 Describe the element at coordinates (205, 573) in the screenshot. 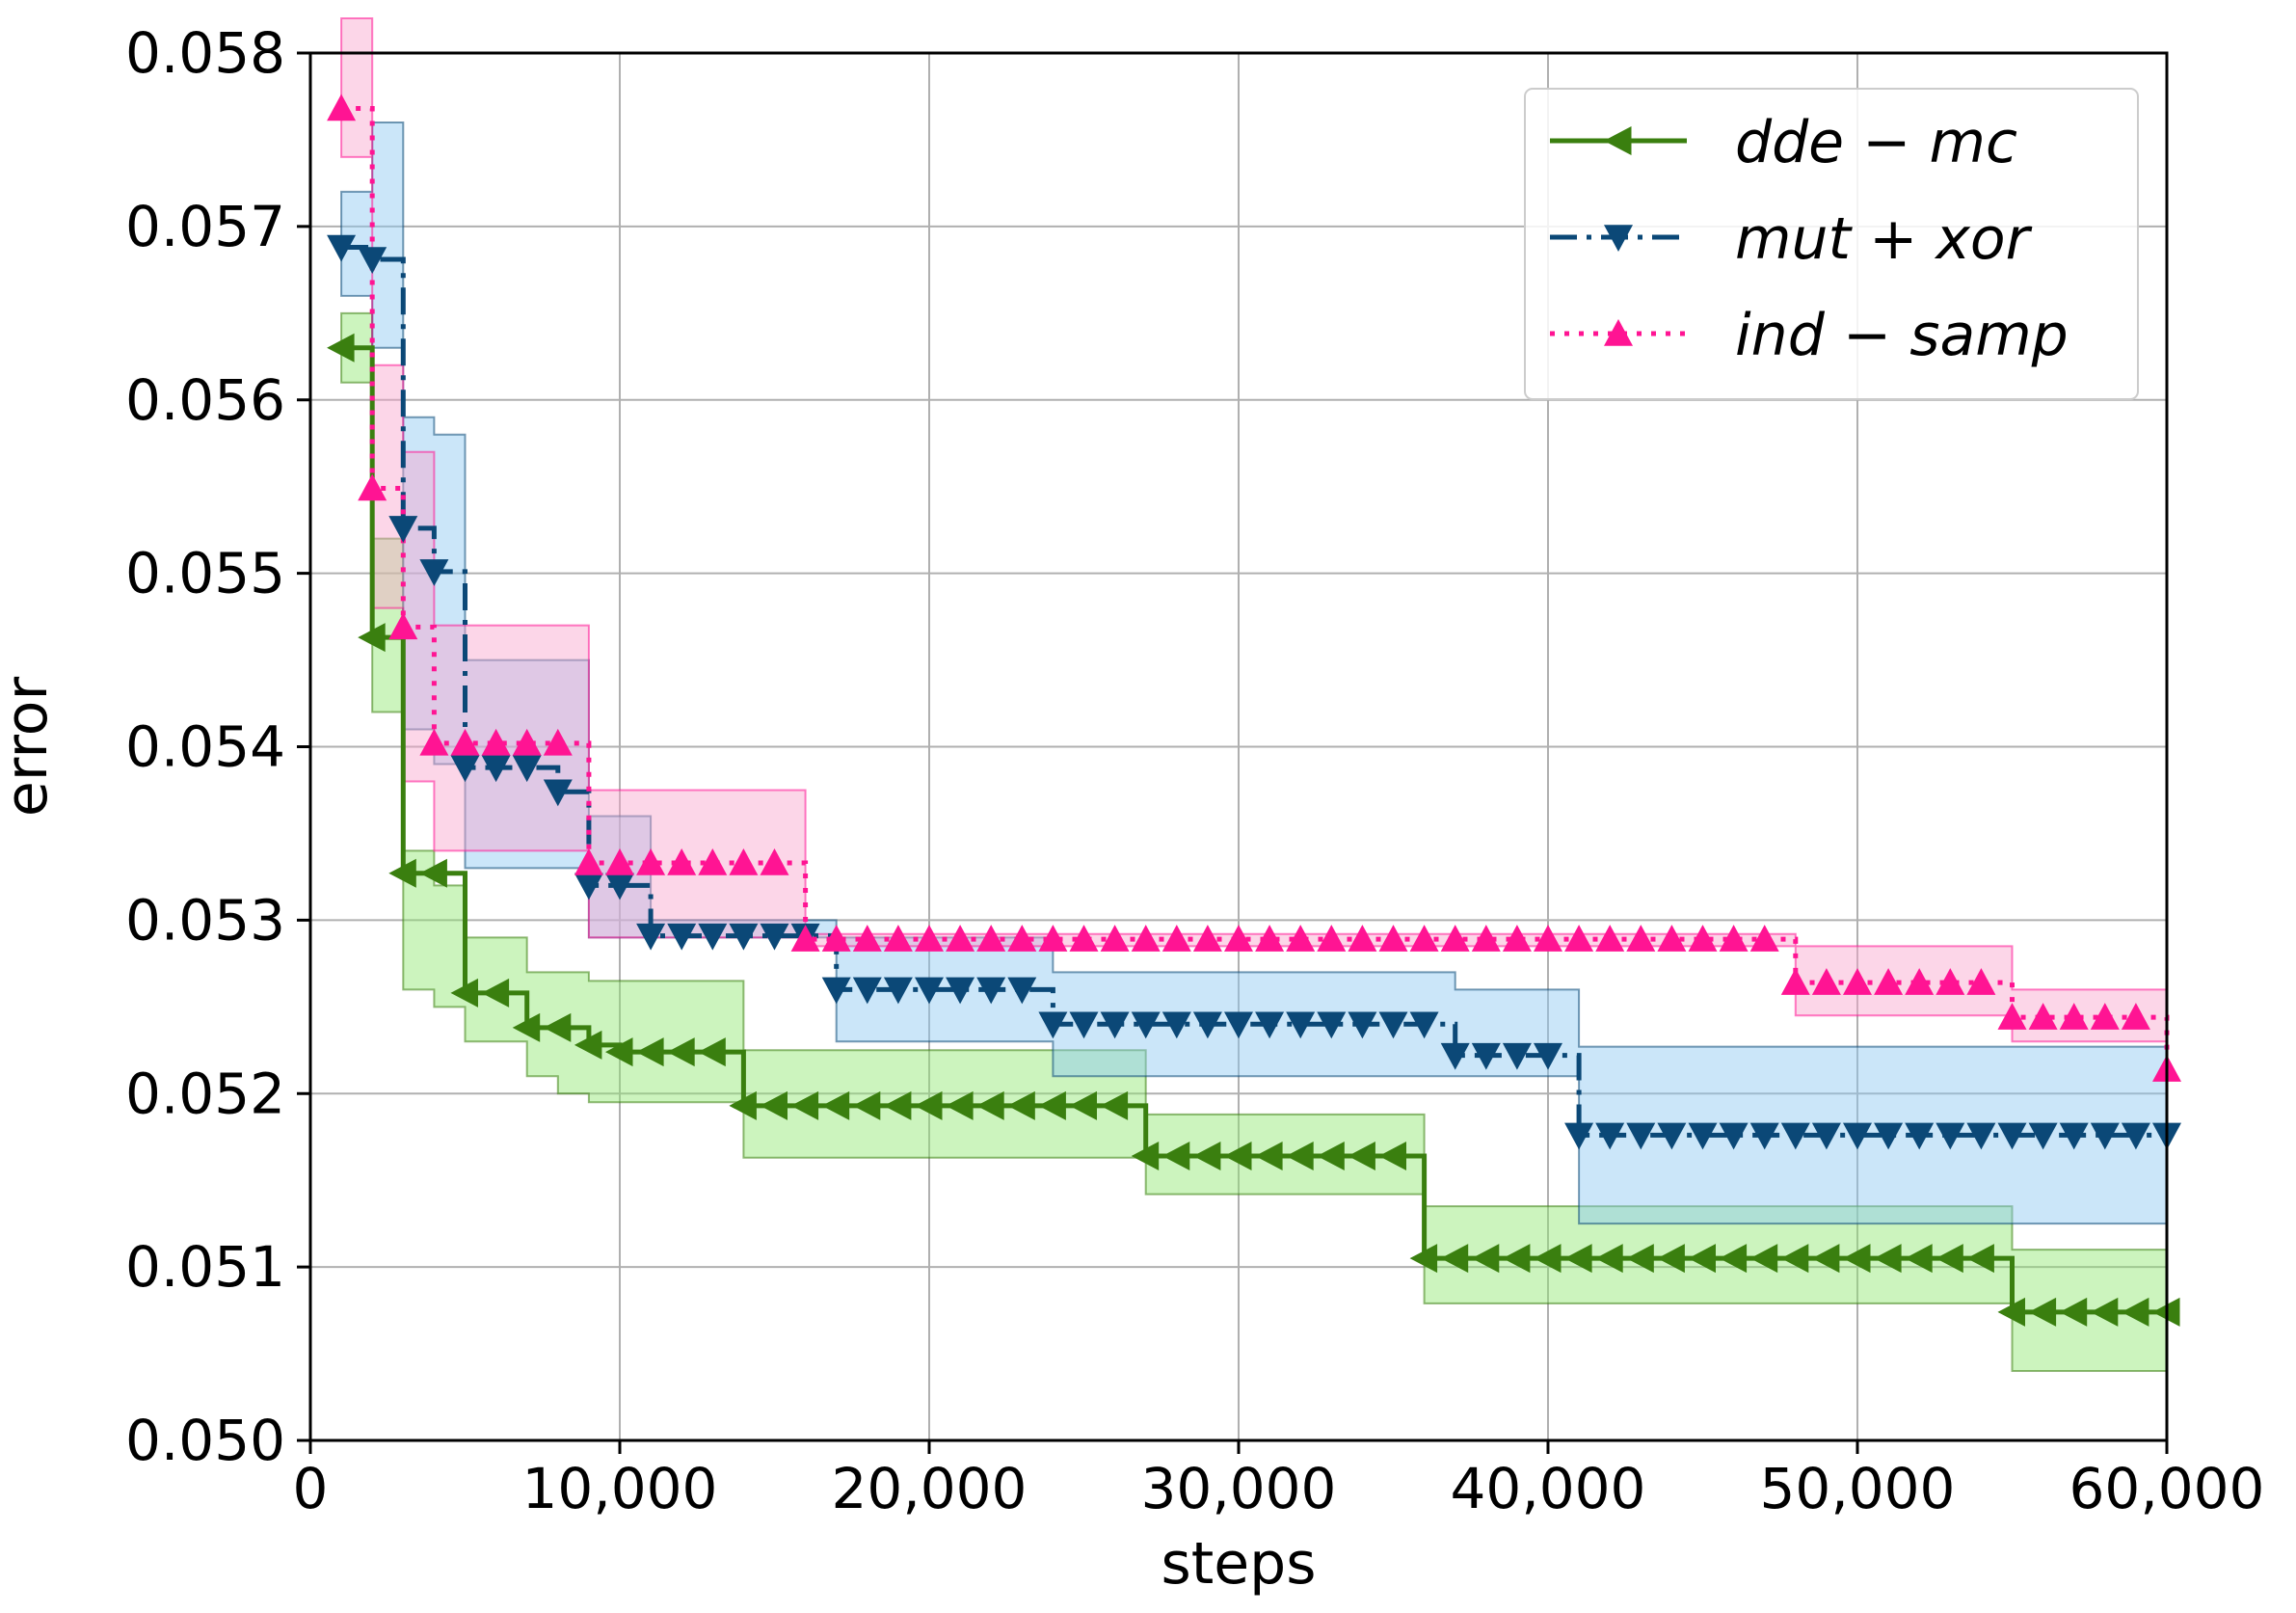

I see `y-tick-label: 0.055` at that location.